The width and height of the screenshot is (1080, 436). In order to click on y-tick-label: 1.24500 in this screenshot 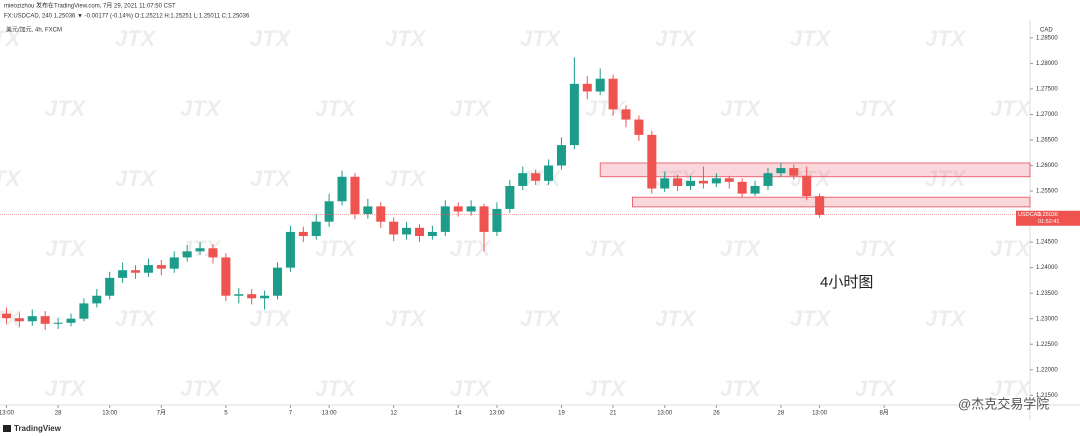, I will do `click(1047, 243)`.